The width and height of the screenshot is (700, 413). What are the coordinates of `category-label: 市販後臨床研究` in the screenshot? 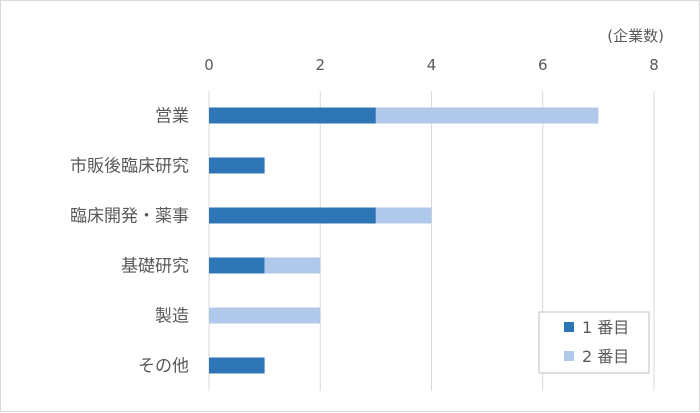 It's located at (129, 167).